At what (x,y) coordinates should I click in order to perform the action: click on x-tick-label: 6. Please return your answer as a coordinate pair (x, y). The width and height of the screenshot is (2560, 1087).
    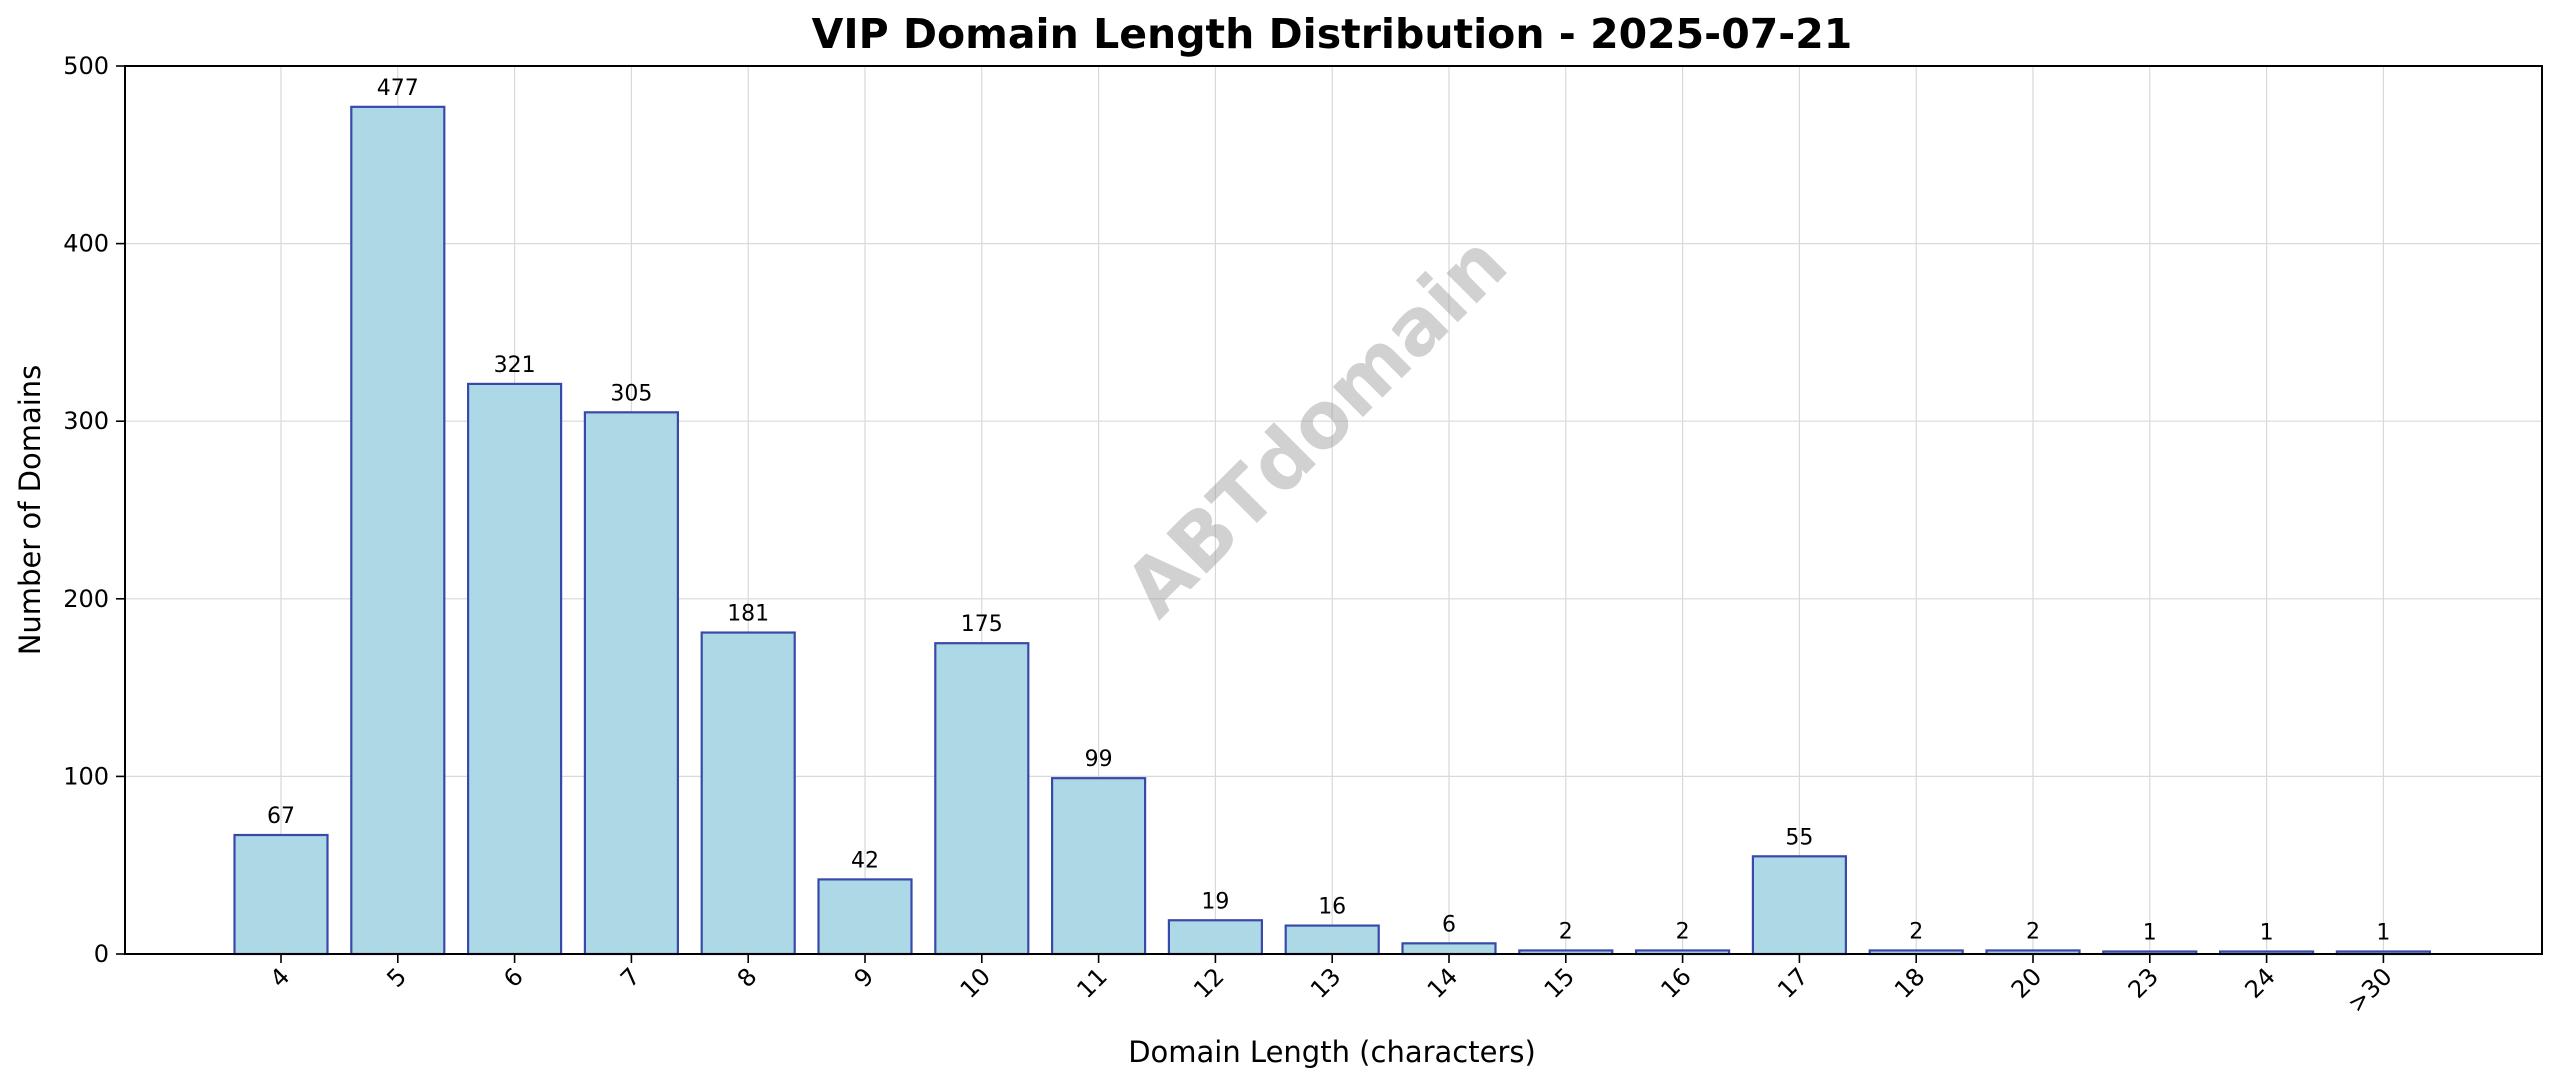
    Looking at the image, I should click on (513, 977).